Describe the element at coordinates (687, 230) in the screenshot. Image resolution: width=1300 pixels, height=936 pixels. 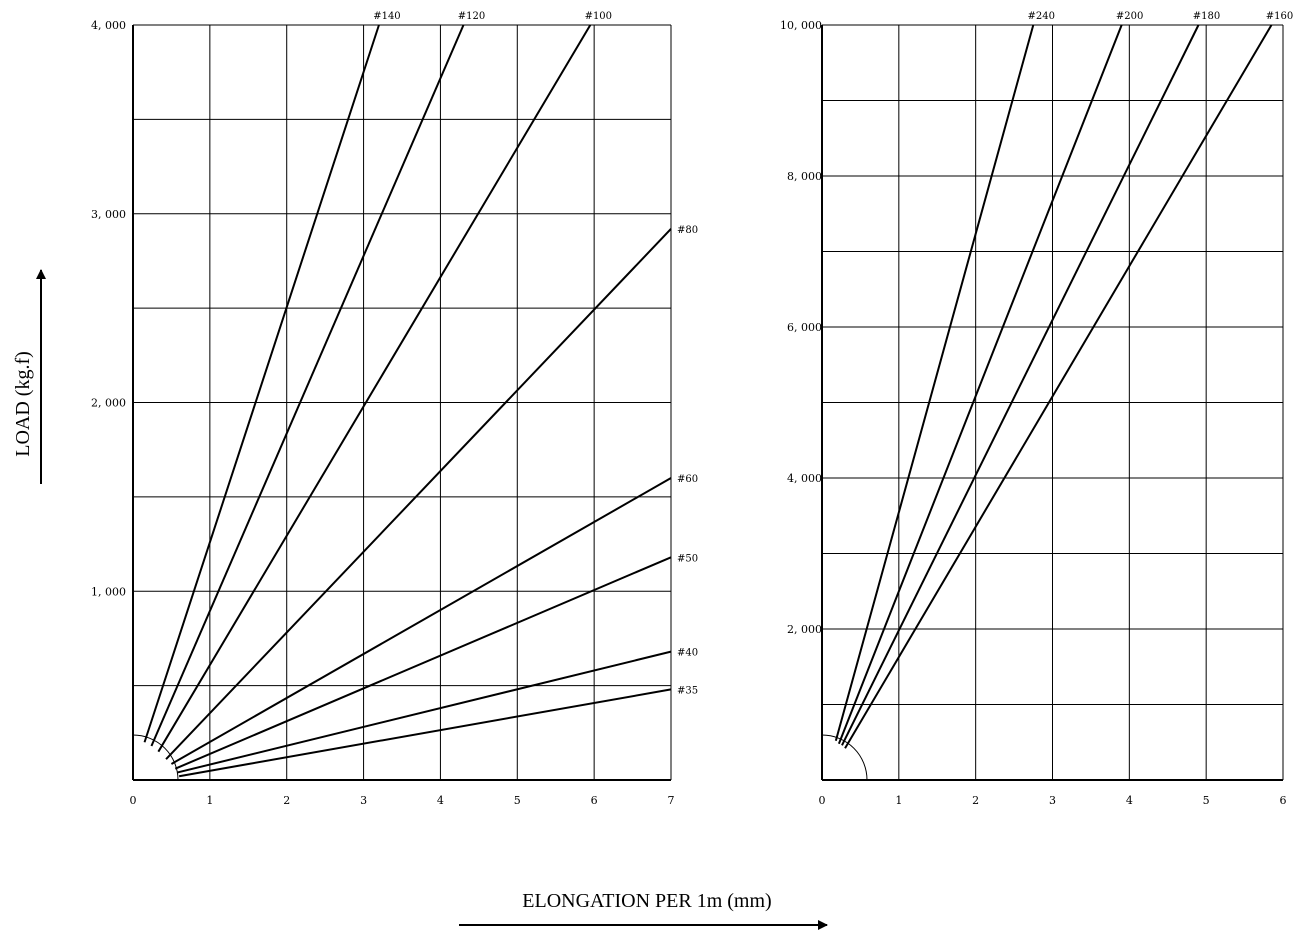
I see `left-series-label: #80` at that location.